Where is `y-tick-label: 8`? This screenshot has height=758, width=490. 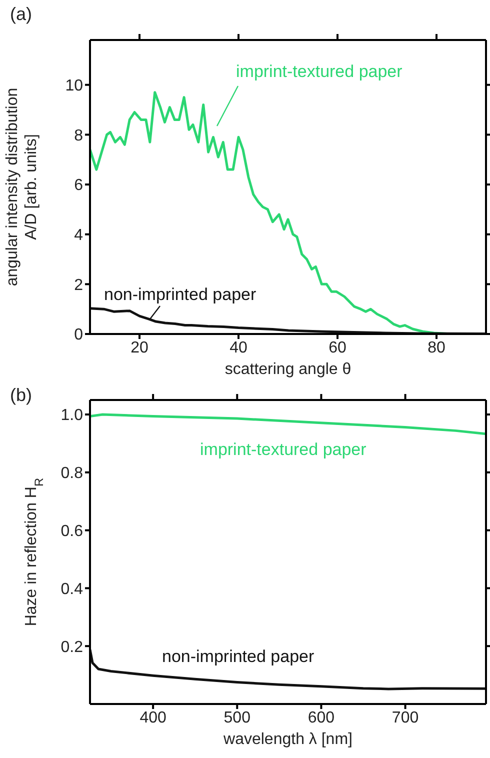
y-tick-label: 8 is located at coordinates (79, 135).